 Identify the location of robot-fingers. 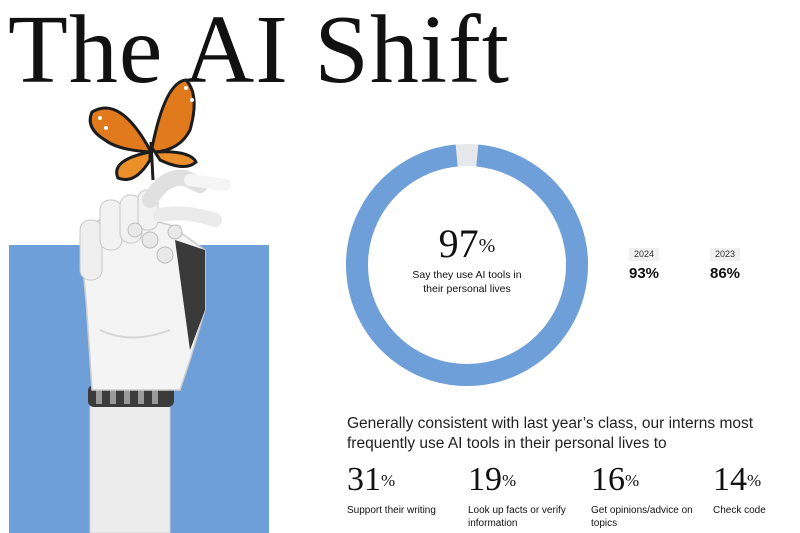
(155, 225).